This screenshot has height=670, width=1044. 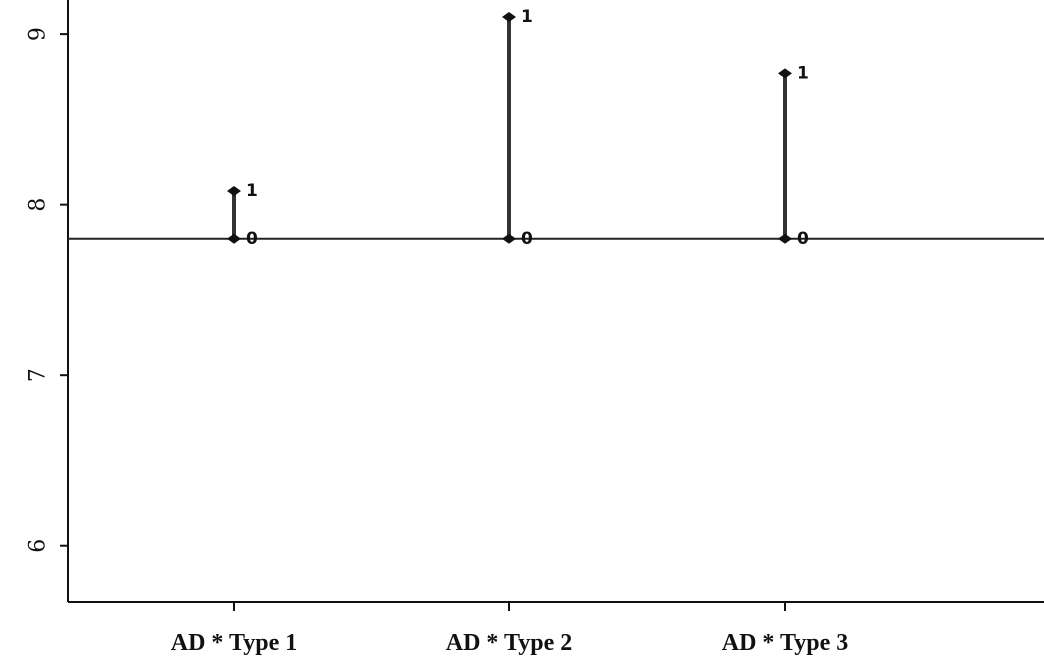 I want to click on y-tick-label-7: 7, so click(x=38, y=375).